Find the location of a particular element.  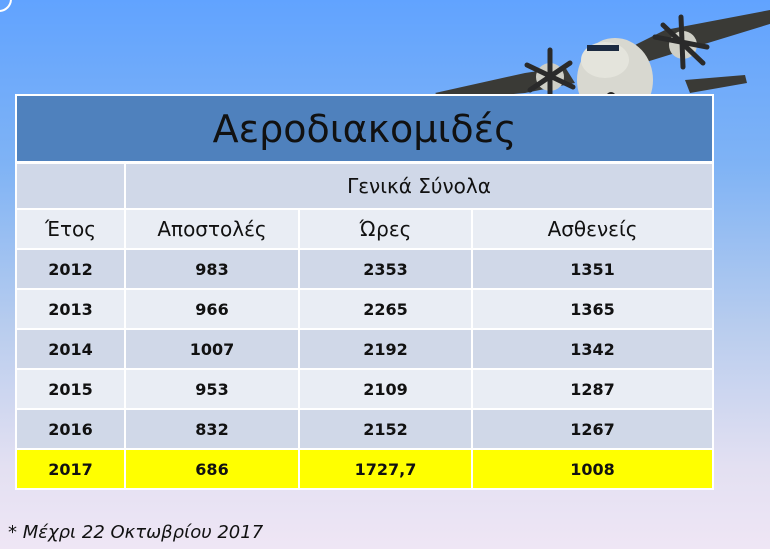

cell-missions: 686 is located at coordinates (212, 469).